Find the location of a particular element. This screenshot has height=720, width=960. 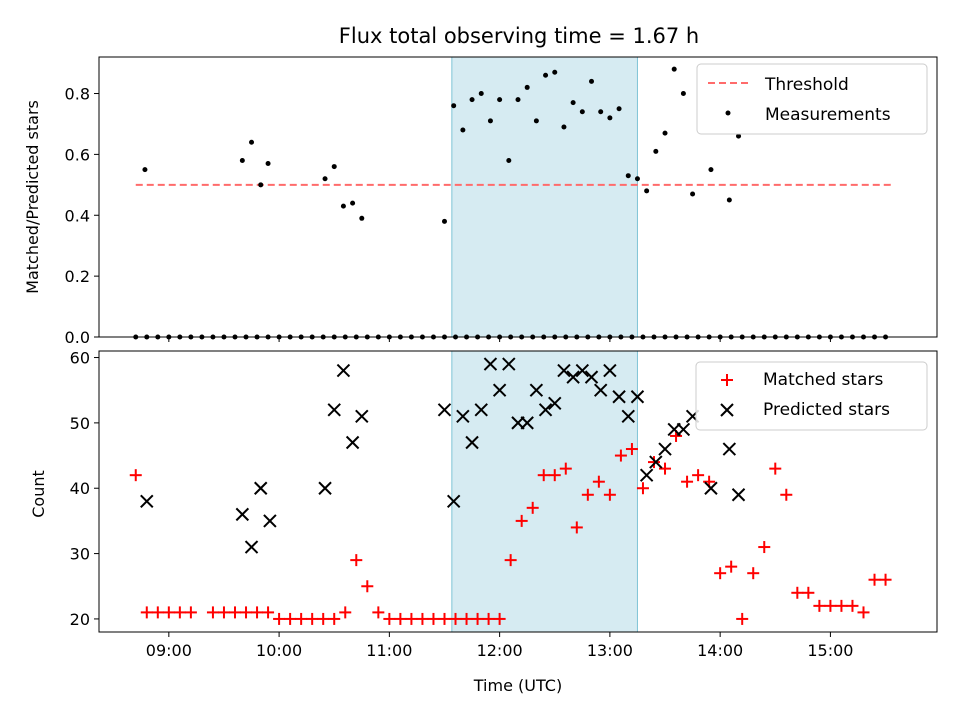

top-ylabel: Matched/Predicted stars is located at coordinates (32, 197).